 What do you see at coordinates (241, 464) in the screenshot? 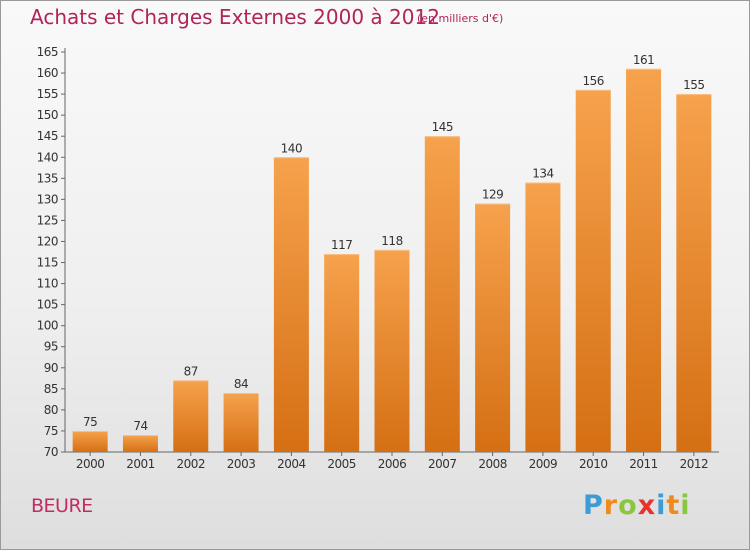
I see `x-tick-label: 2003` at bounding box center [241, 464].